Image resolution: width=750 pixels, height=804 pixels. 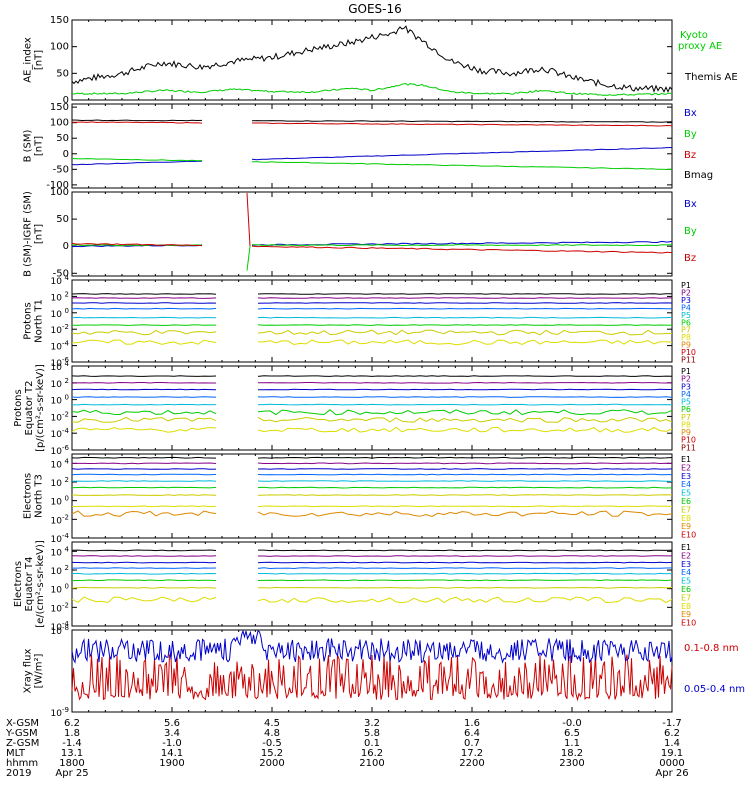 I want to click on y-tick-label: 0, so click(x=66, y=100).